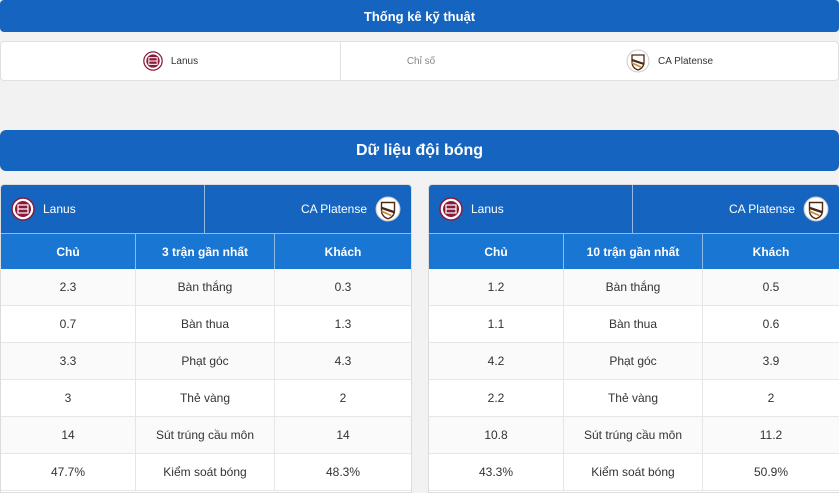 The width and height of the screenshot is (839, 493). Describe the element at coordinates (343, 472) in the screenshot. I see `away-value: 48.3%` at that location.